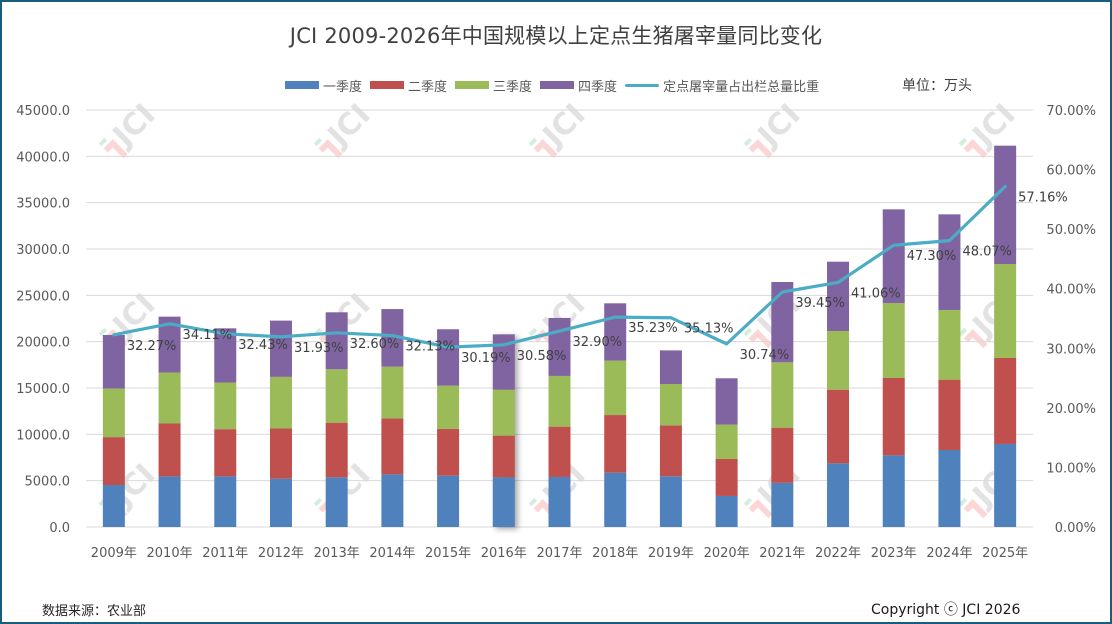  Describe the element at coordinates (765, 355) in the screenshot. I see `ratio-data-label: 30.74%` at that location.